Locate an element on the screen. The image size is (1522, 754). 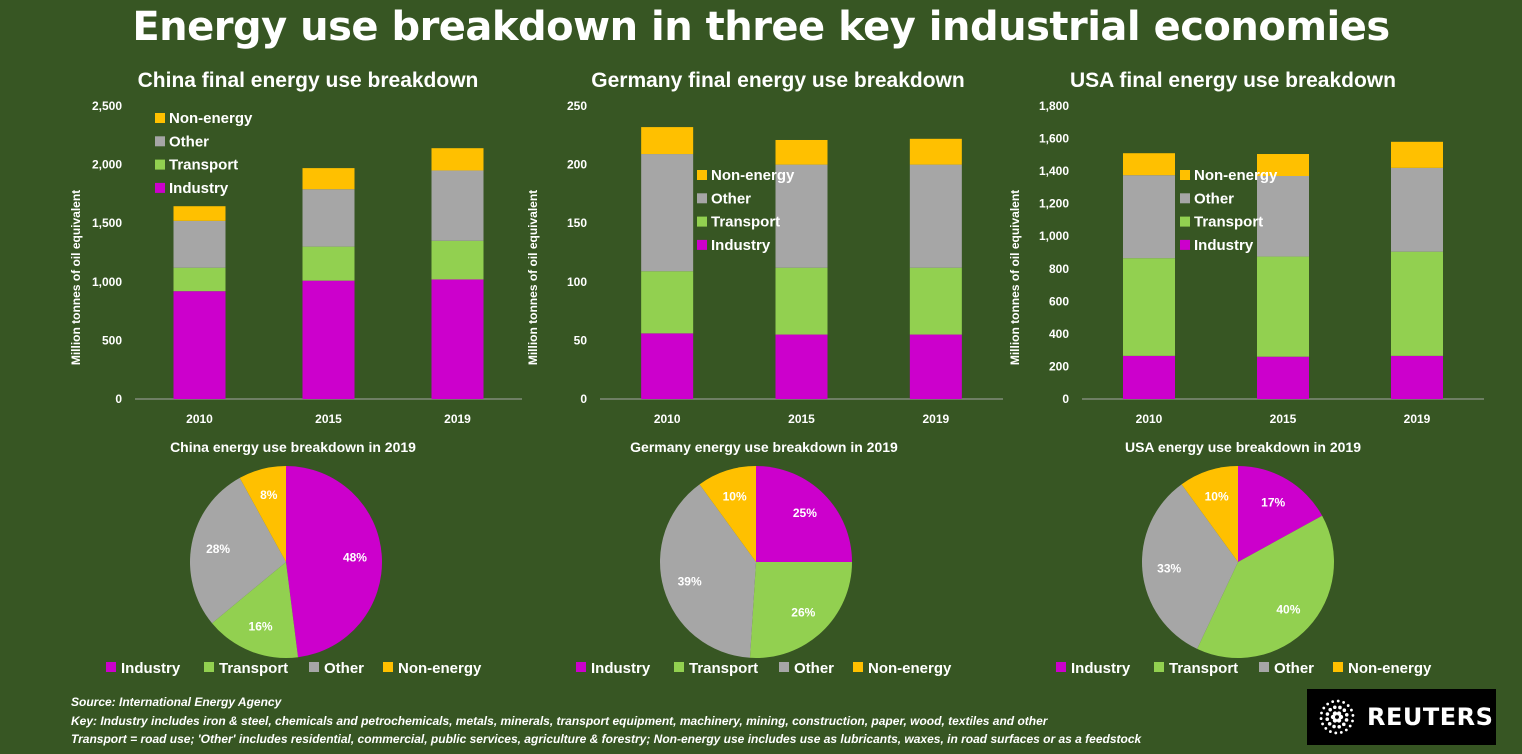
y-tick-label: 2,500 is located at coordinates (107, 106).